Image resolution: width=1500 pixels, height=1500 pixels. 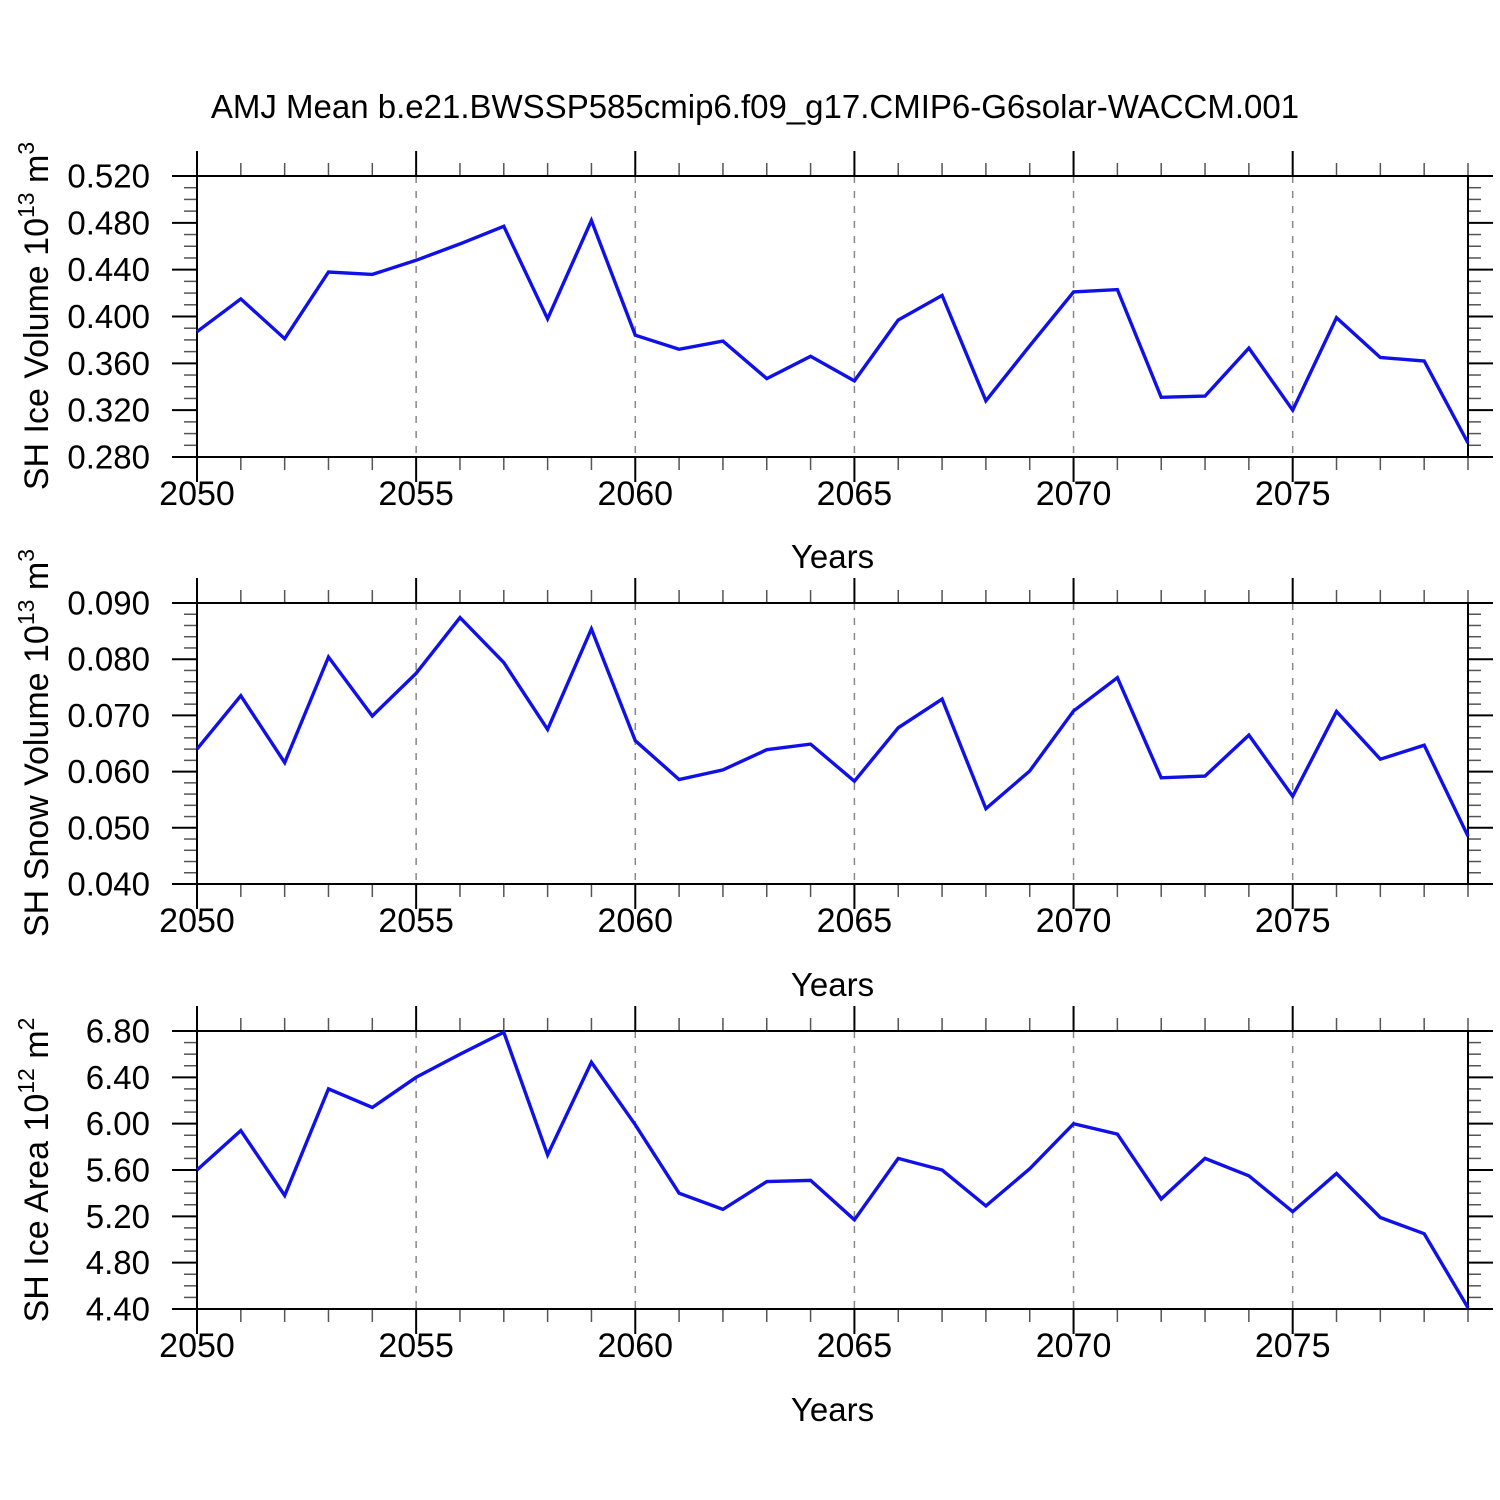 I want to click on series-line-sh-ice-volume, so click(x=832, y=330).